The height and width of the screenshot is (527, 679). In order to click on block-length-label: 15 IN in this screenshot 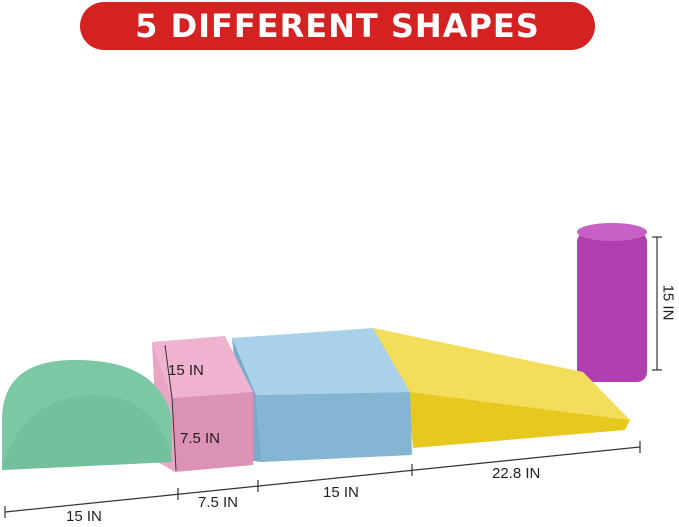, I will do `click(341, 492)`.